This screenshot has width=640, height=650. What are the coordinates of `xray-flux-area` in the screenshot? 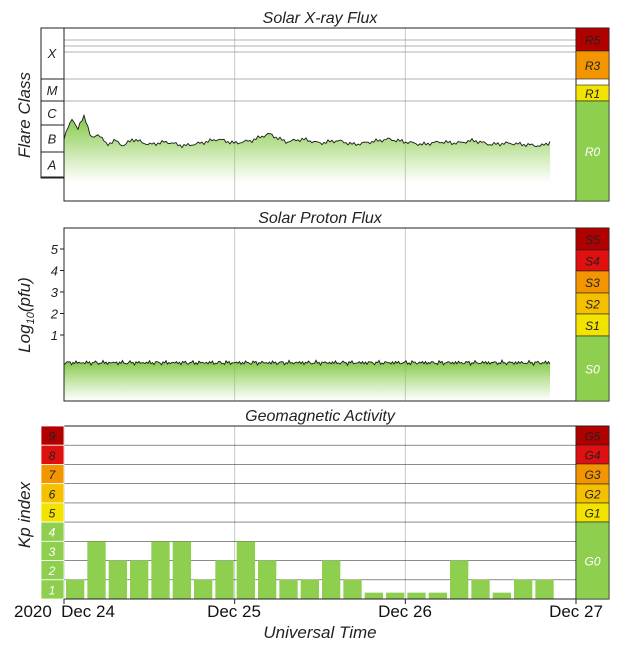 It's located at (307, 149).